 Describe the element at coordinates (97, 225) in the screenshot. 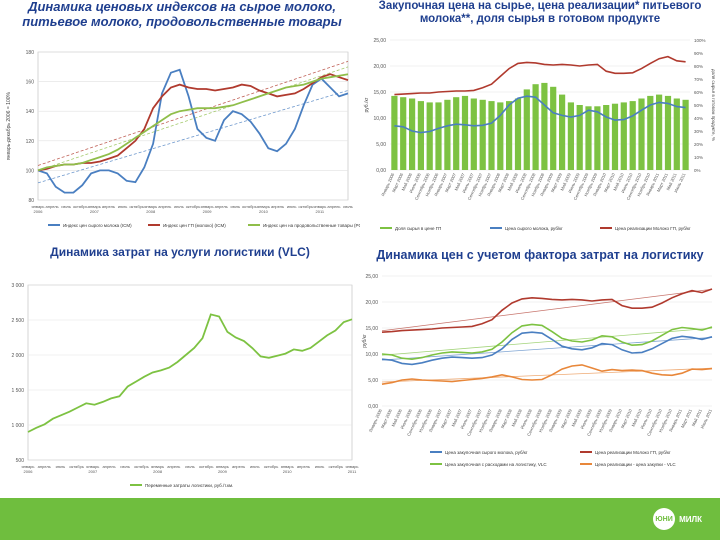

I see `legend-label: Индекс цен сырого молока (ICM)` at that location.